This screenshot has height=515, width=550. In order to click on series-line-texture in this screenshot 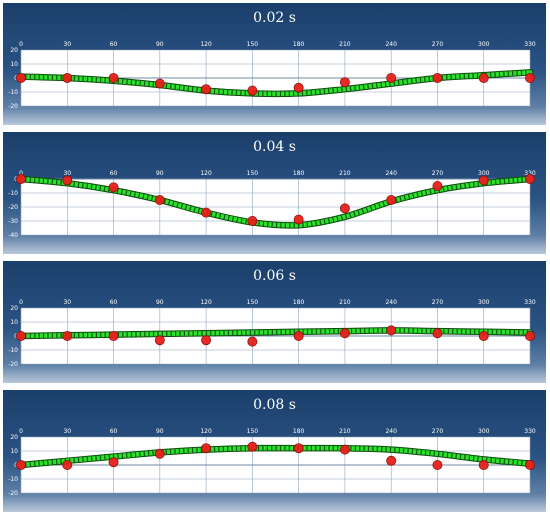, I will do `click(275, 456)`.